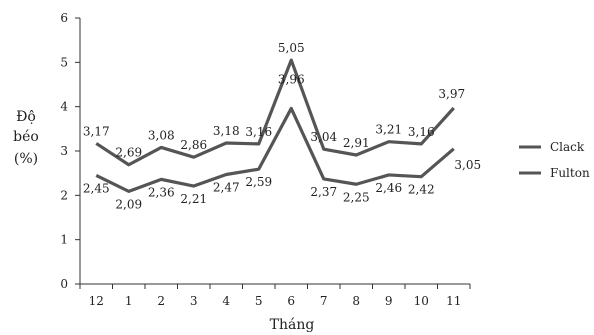  What do you see at coordinates (291, 48) in the screenshot?
I see `data-label-clack: 5,05` at bounding box center [291, 48].